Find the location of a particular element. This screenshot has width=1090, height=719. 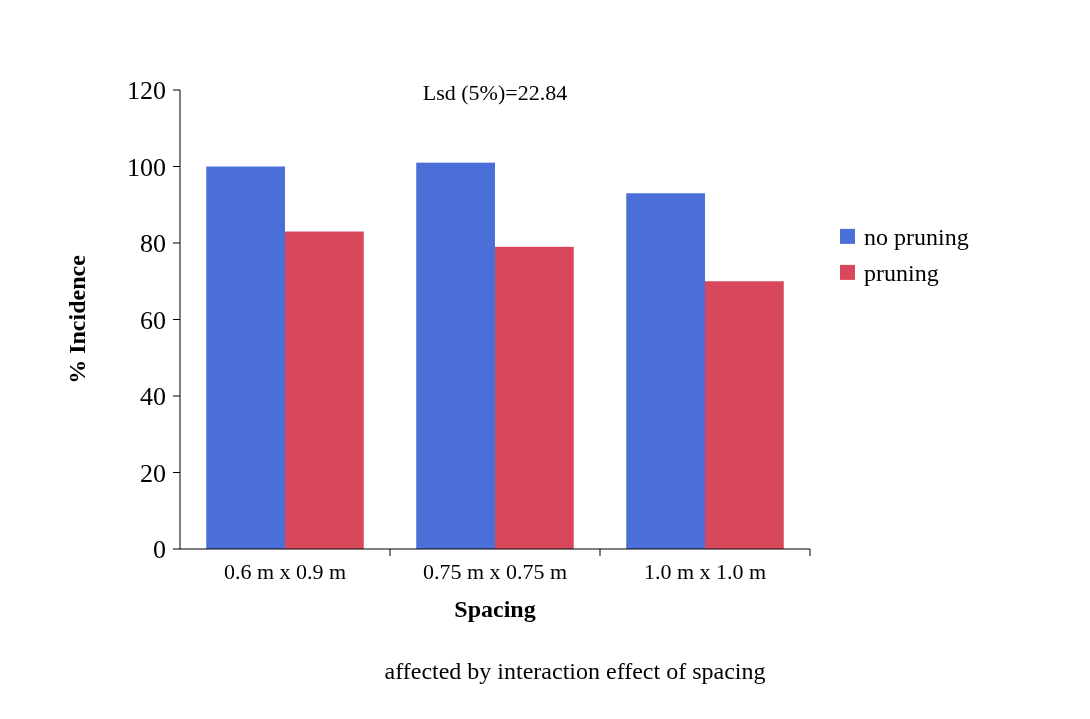

x-tick-label: 1.0 m x 1.0 m is located at coordinates (705, 571).